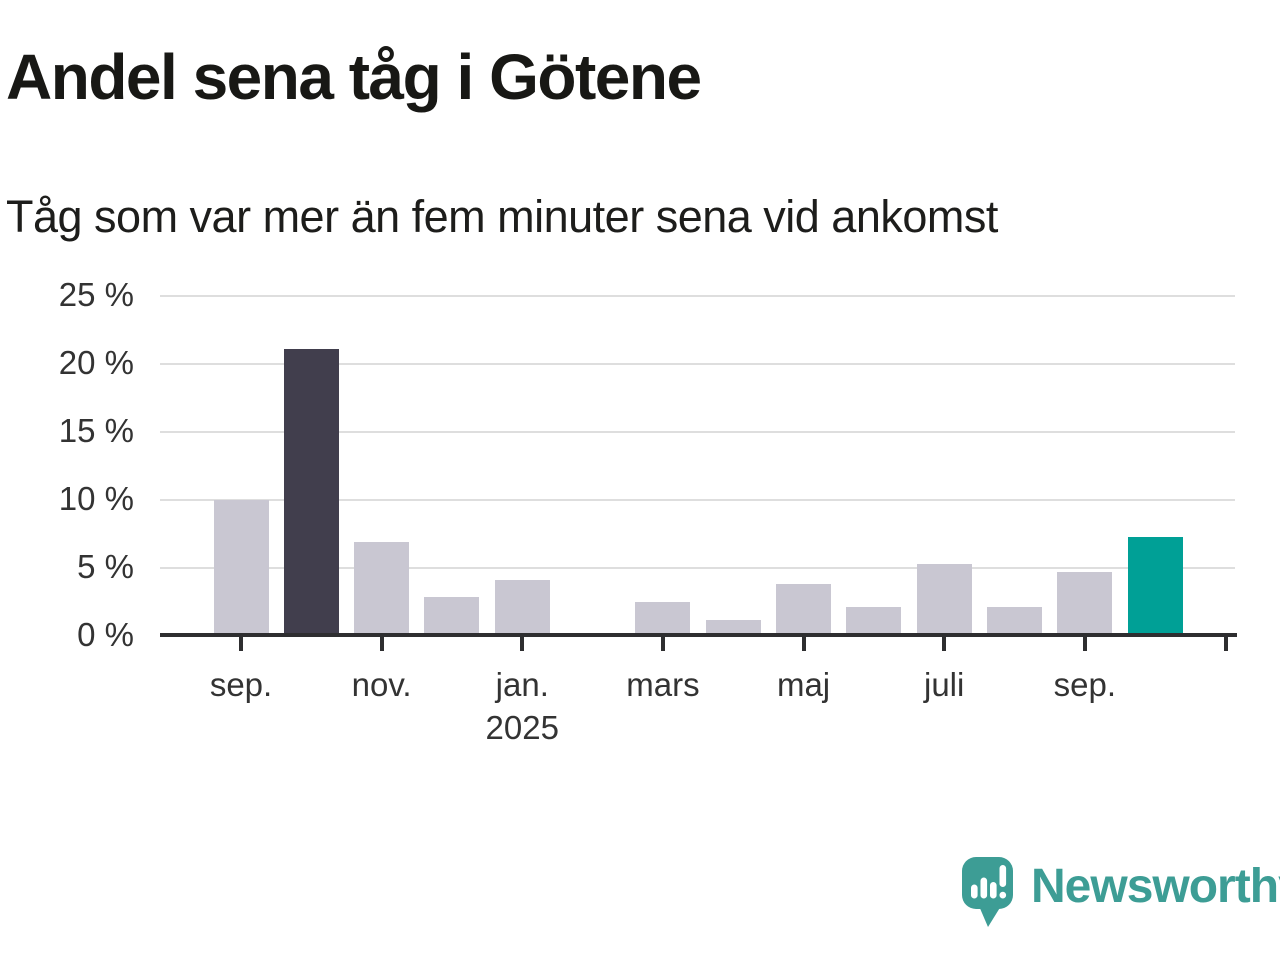 This screenshot has height=960, width=1280. Describe the element at coordinates (96, 362) in the screenshot. I see `y-axis-label-20-percent: 20 %` at that location.